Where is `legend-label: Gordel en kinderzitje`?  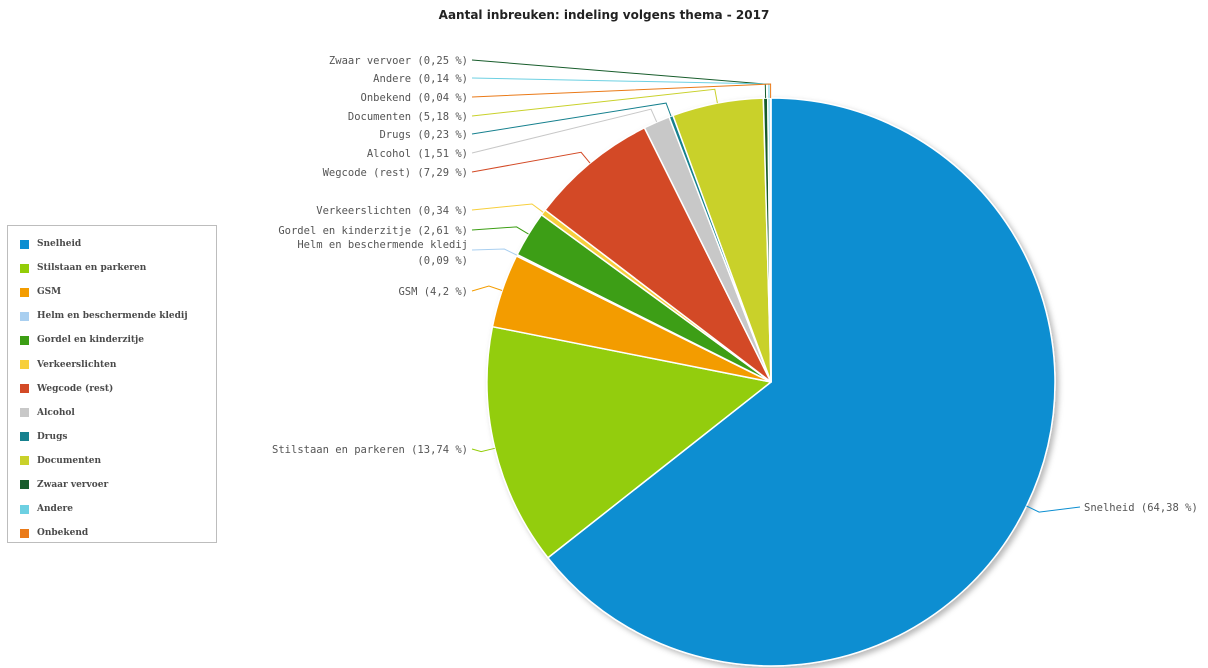 legend-label: Gordel en kinderzitje is located at coordinates (91, 340).